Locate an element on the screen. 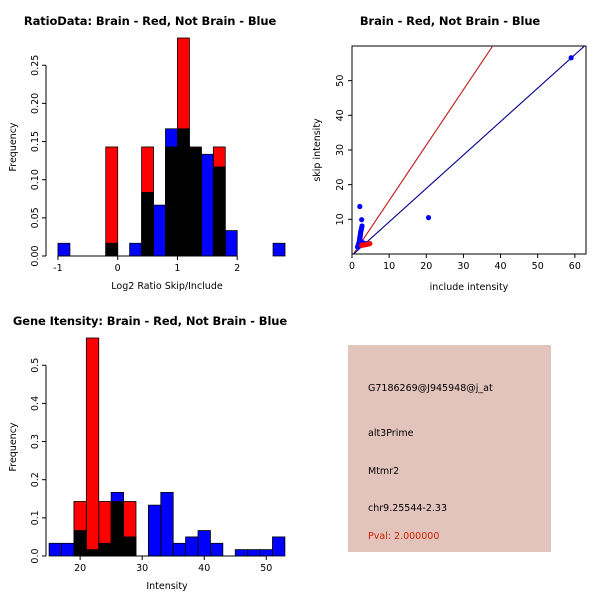  y-tick-label: 0.0 is located at coordinates (35, 555).